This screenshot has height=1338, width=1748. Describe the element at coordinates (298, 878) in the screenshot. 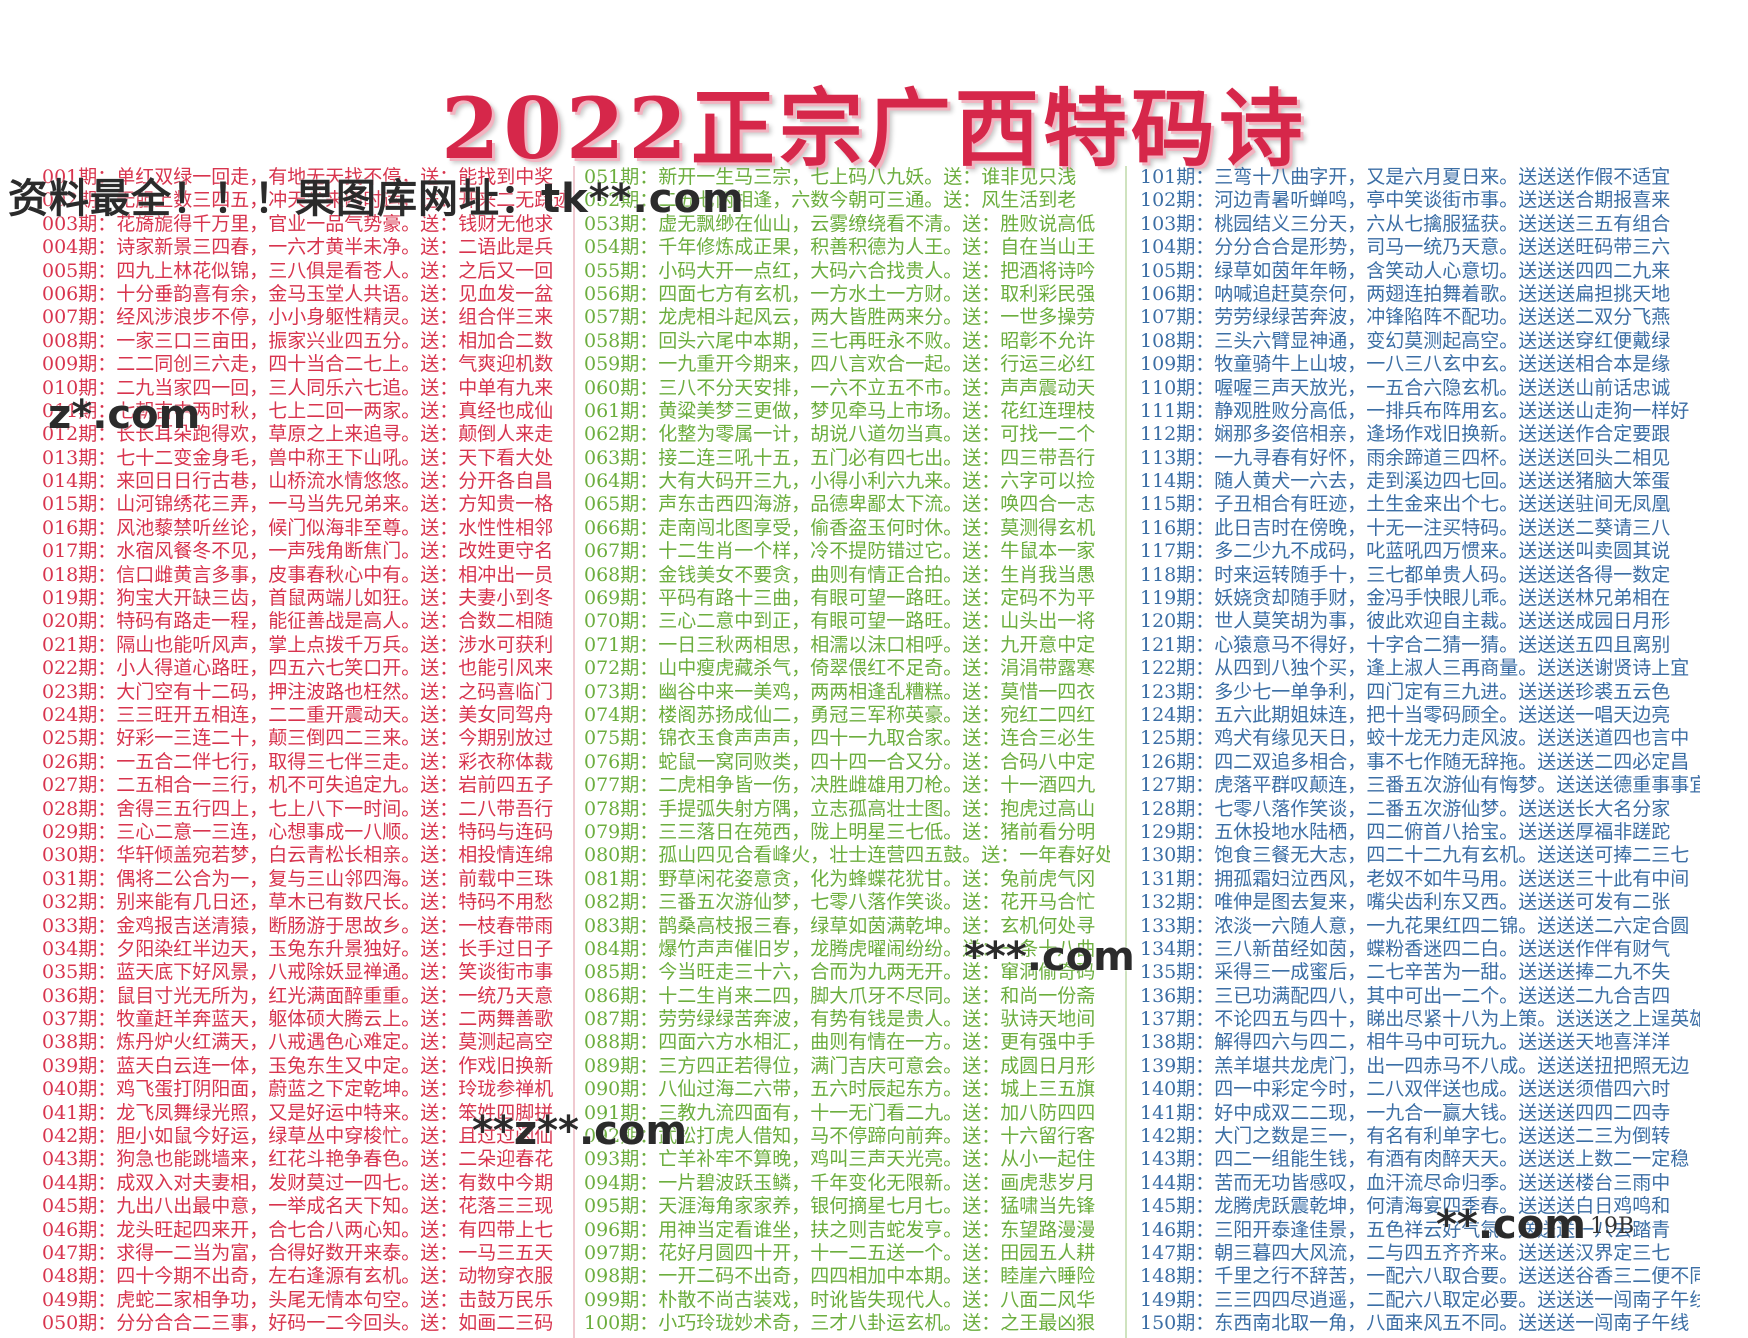

I see `poem-line: 031期：偶将二公合为一，复与三山邻四海。送：前载中三珠` at that location.